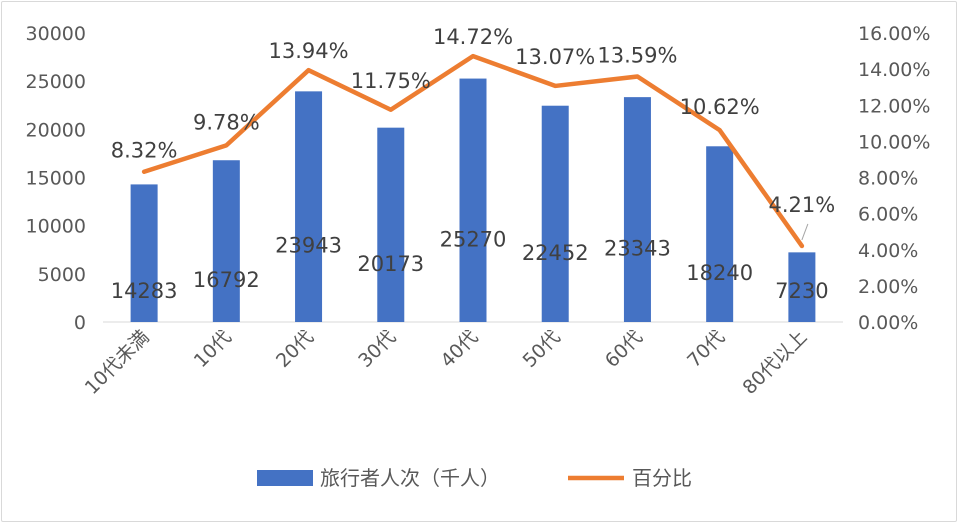  What do you see at coordinates (706, 349) in the screenshot?
I see `category-label: 70代` at bounding box center [706, 349].